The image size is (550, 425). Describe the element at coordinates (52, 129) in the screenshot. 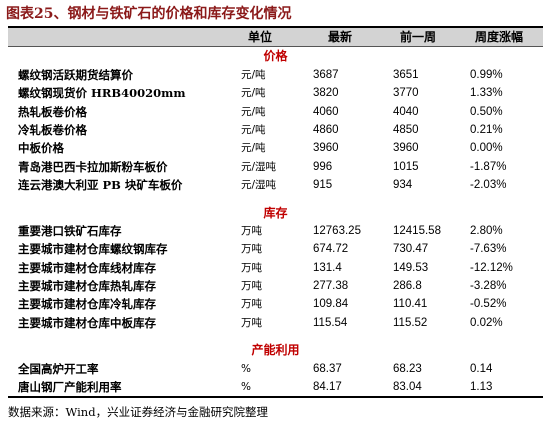

I see `cell-name: 冷轧板卷价格` at that location.